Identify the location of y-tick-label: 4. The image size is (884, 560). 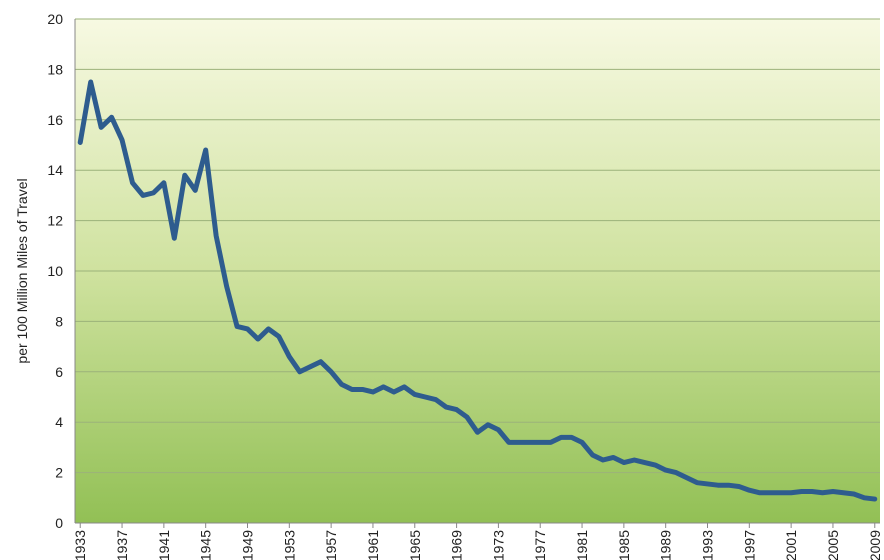
(59, 422).